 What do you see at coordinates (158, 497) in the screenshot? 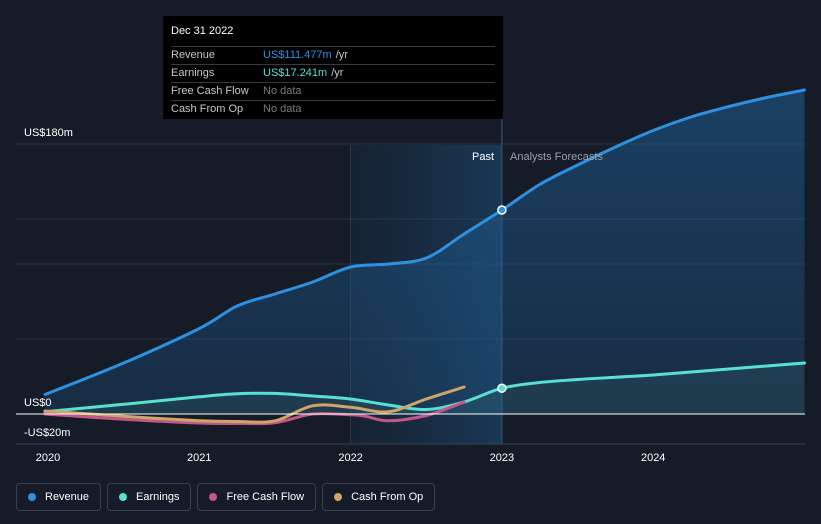
I see `legend-label: Earnings` at bounding box center [158, 497].